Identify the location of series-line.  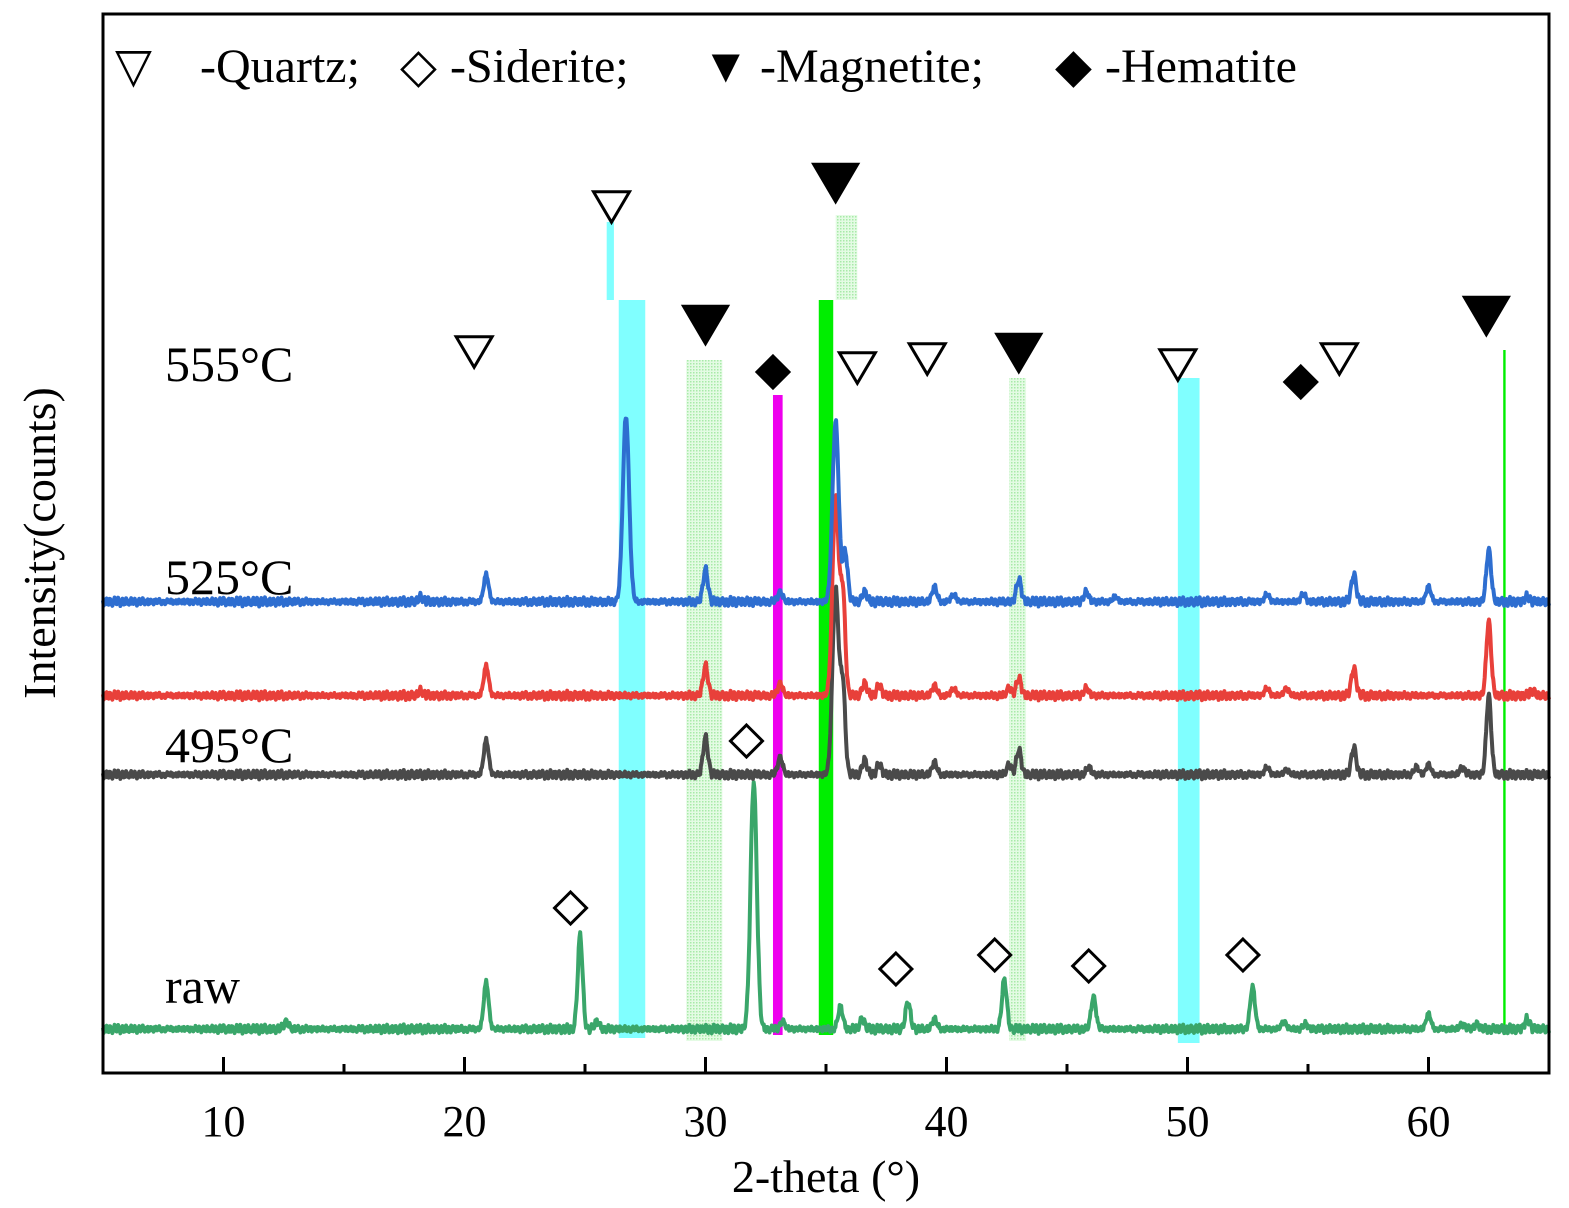
(826, 512).